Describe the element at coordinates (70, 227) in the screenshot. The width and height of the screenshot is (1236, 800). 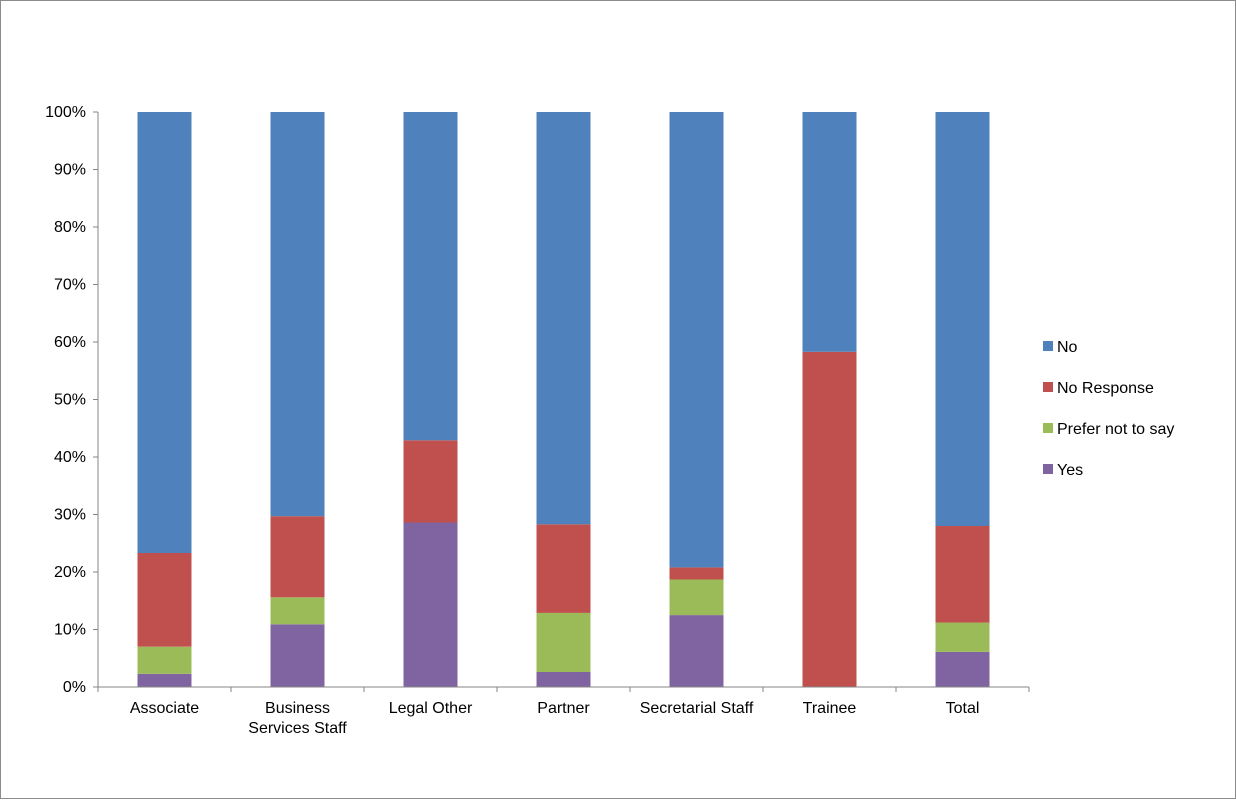
I see `y-tick-label: 80%` at that location.